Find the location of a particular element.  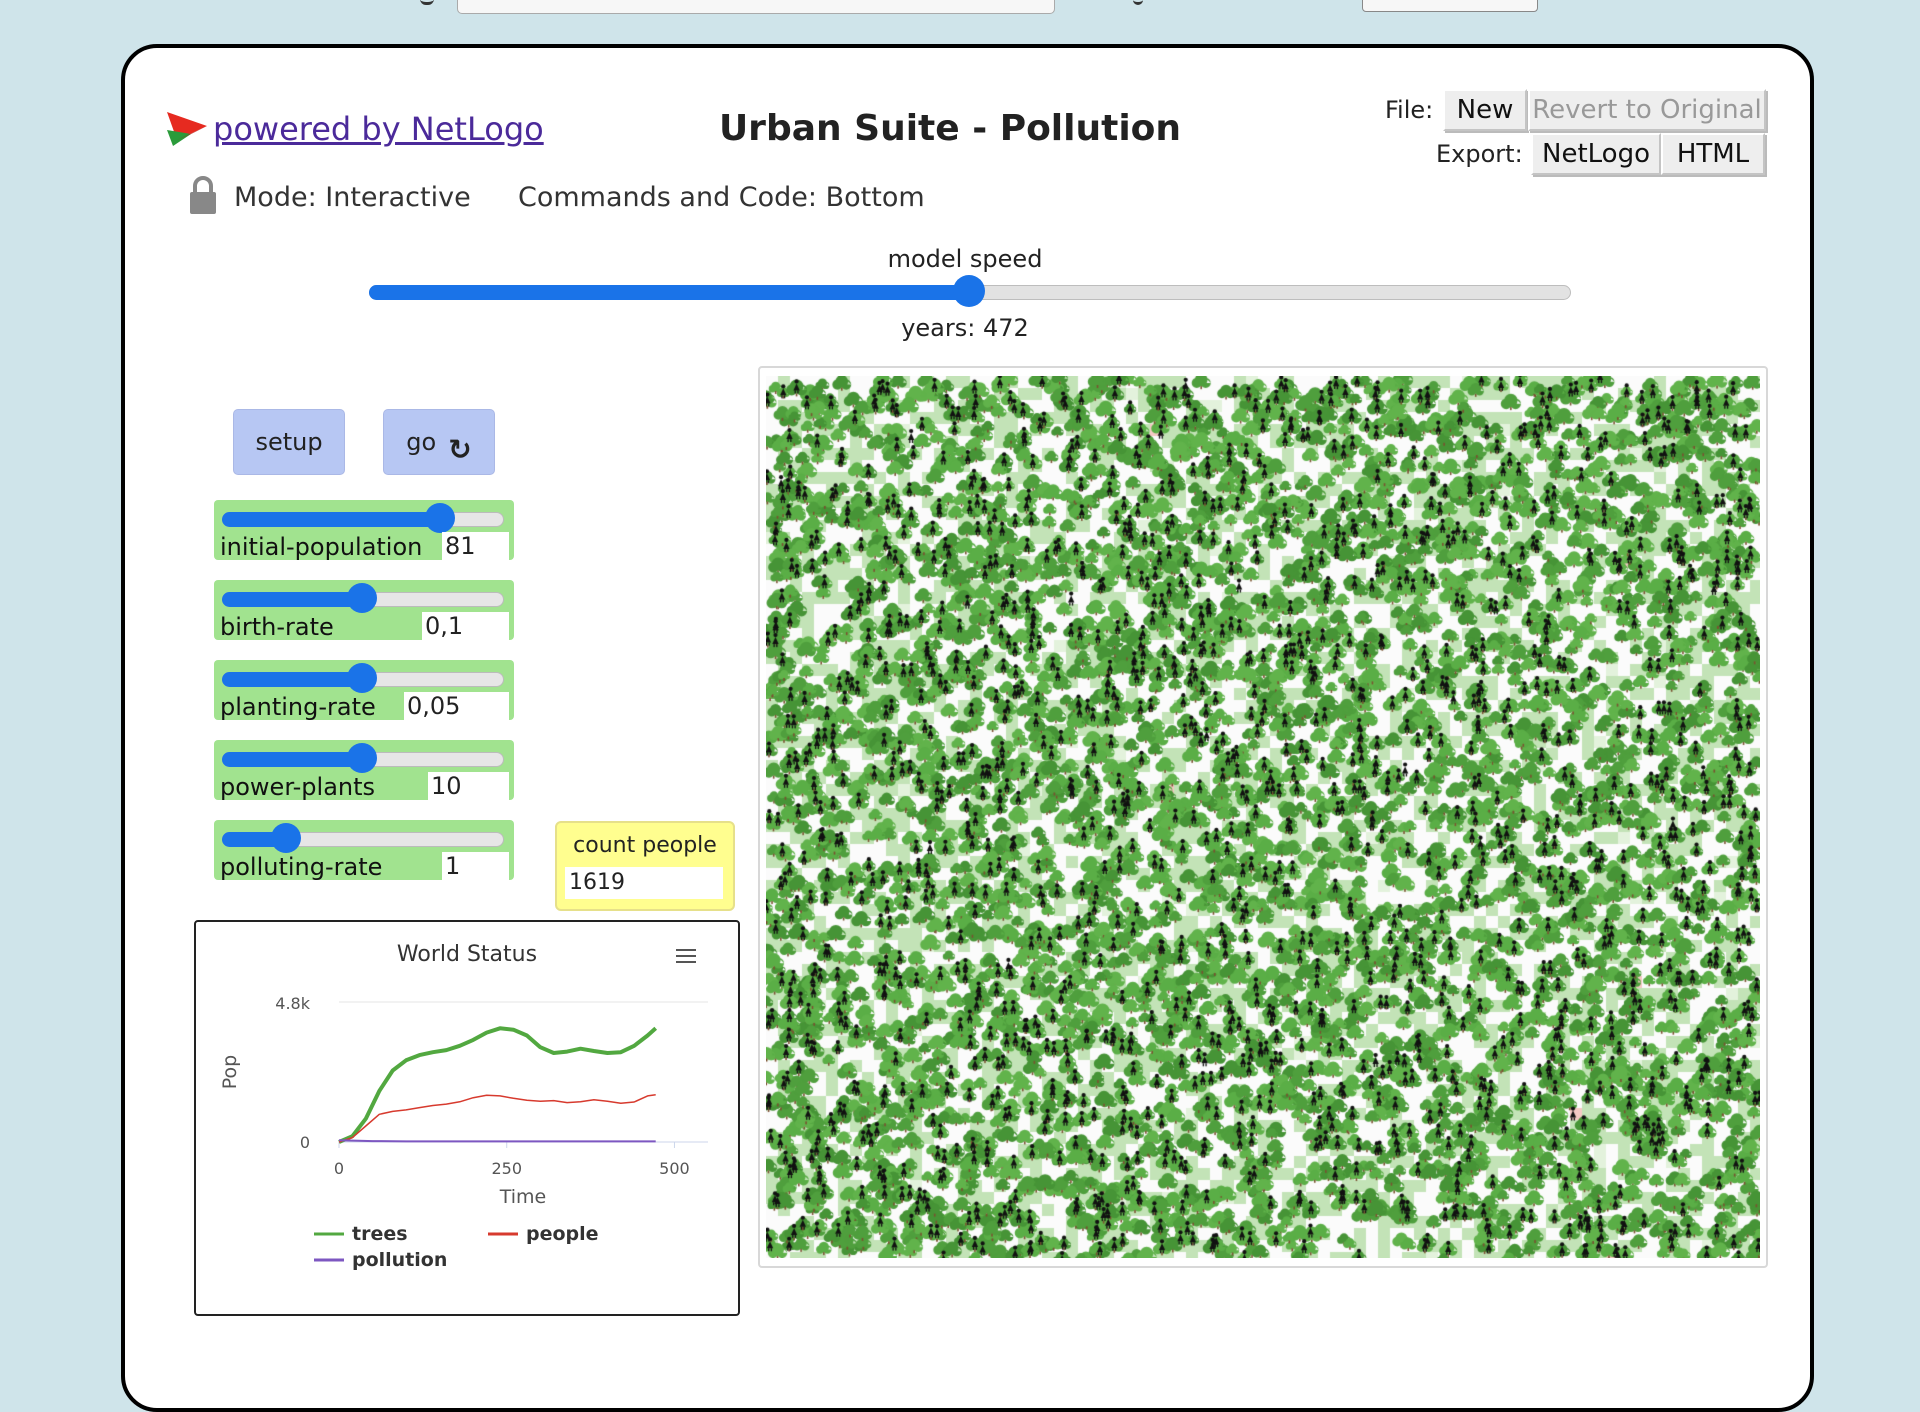

top-action-button is located at coordinates (1450, 6).